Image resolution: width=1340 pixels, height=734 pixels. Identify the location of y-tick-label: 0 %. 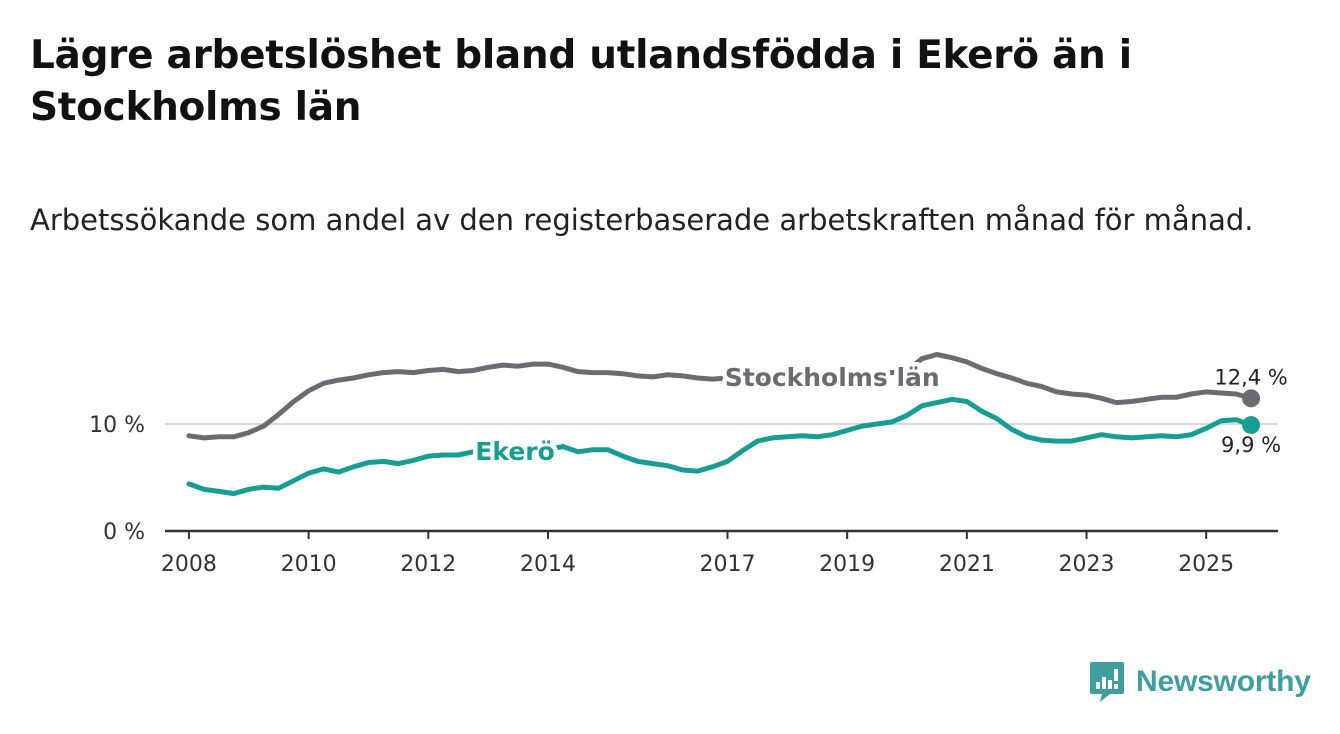
(124, 532).